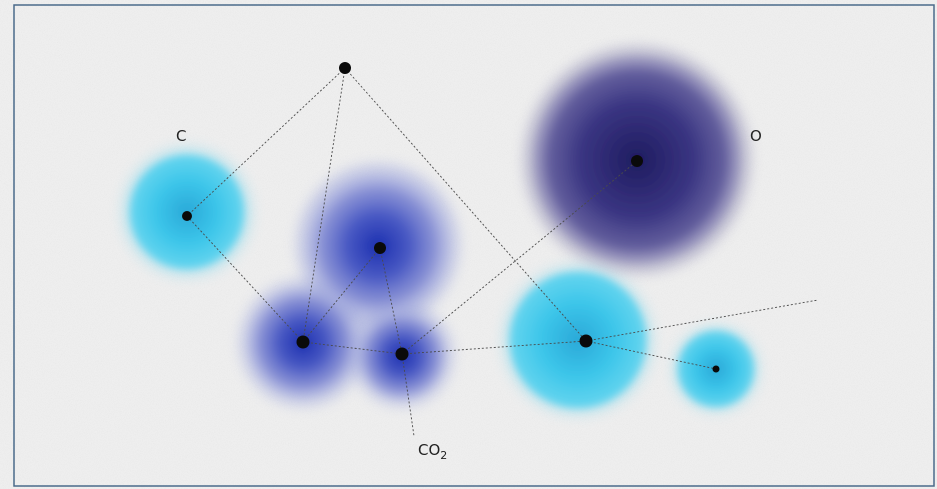 Image resolution: width=937 pixels, height=489 pixels. I want to click on node-indigo, so click(637, 161).